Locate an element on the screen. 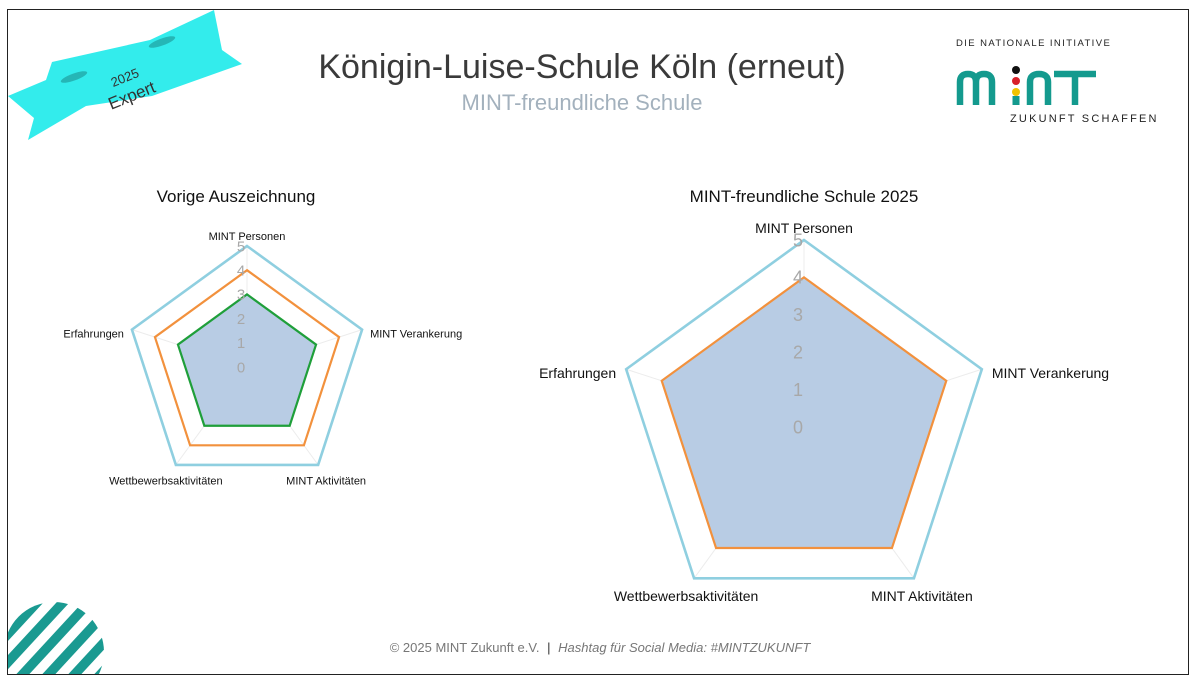 This screenshot has height=689, width=1200. ribbon-fold-right is located at coordinates (162, 42).